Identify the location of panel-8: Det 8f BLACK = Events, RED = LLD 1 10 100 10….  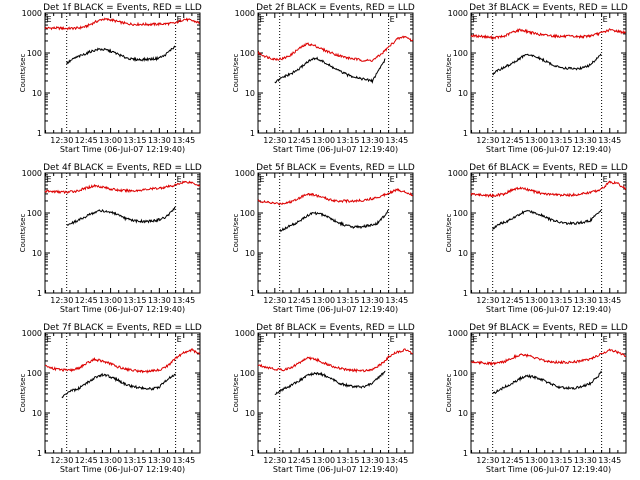
(323, 398).